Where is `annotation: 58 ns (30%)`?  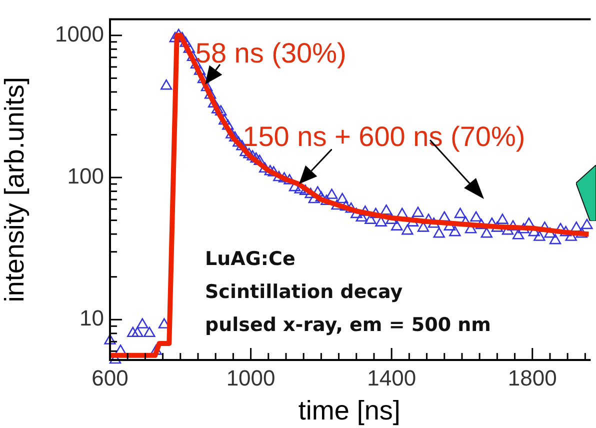 annotation: 58 ns (30%) is located at coordinates (270, 53).